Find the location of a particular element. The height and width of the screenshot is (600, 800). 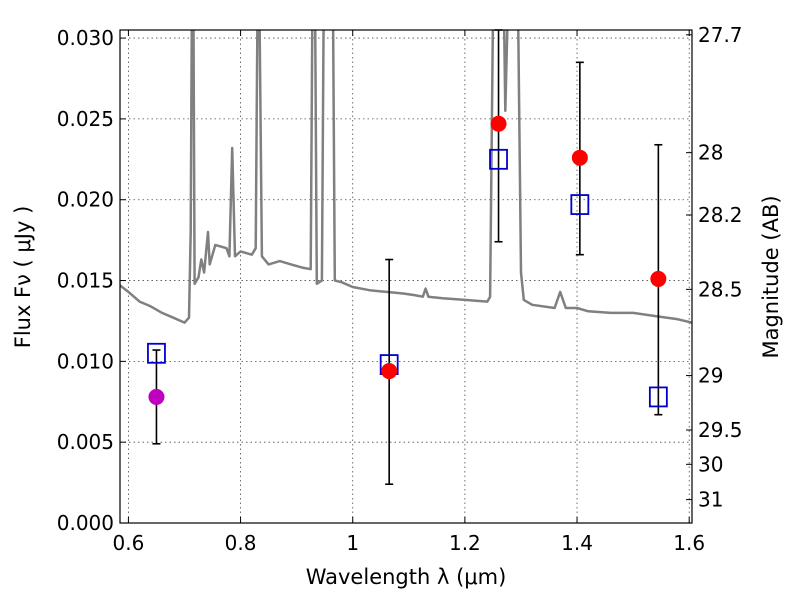

right-tick-label: 28.5 is located at coordinates (720, 289).